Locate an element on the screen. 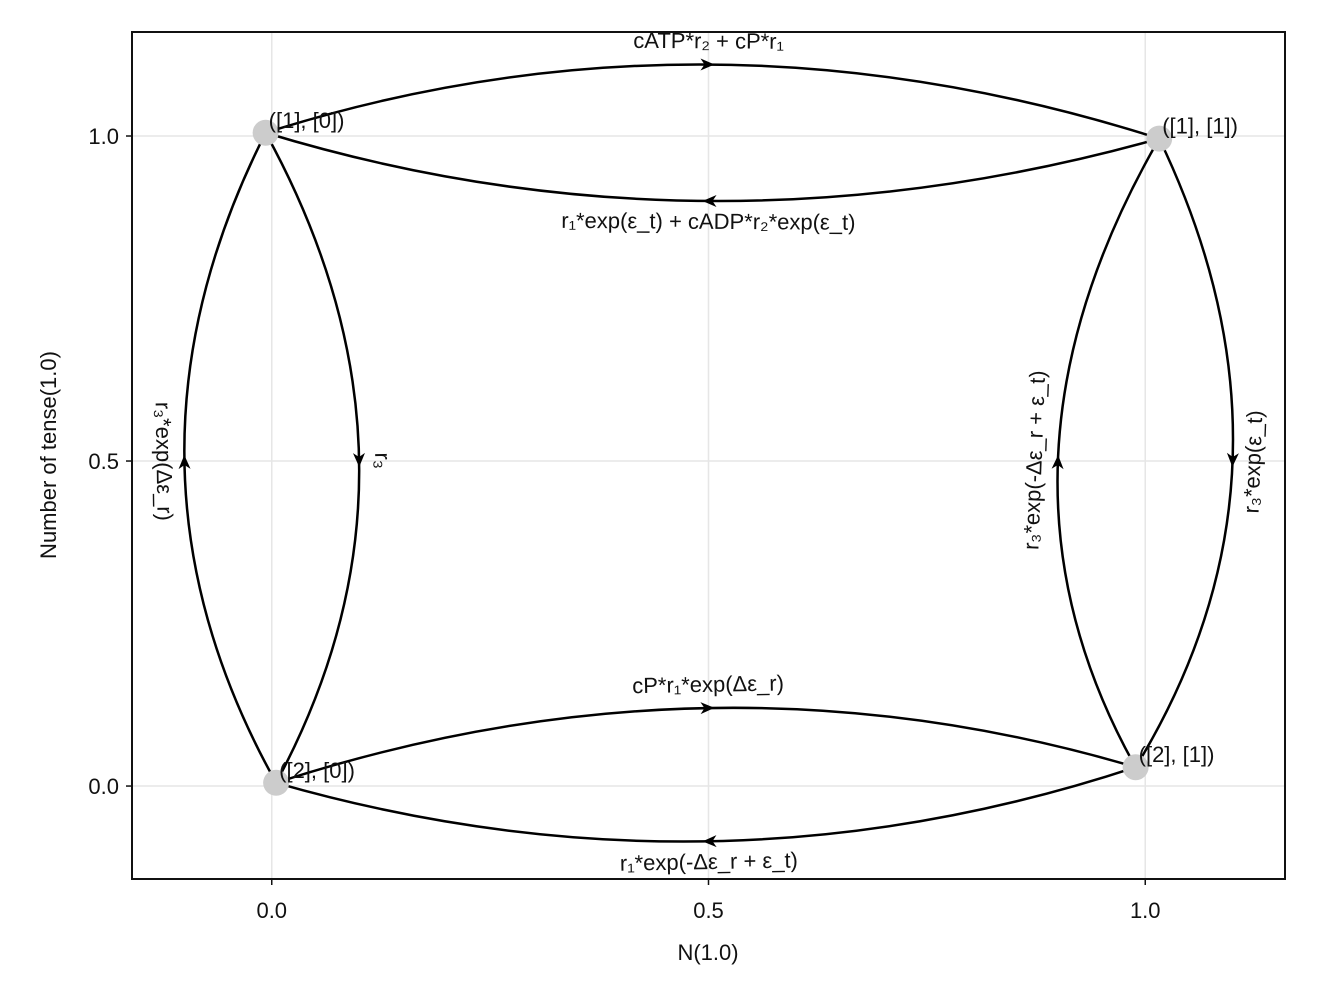 The height and width of the screenshot is (998, 1318). x-tick-label: 1.0 is located at coordinates (1145, 910).